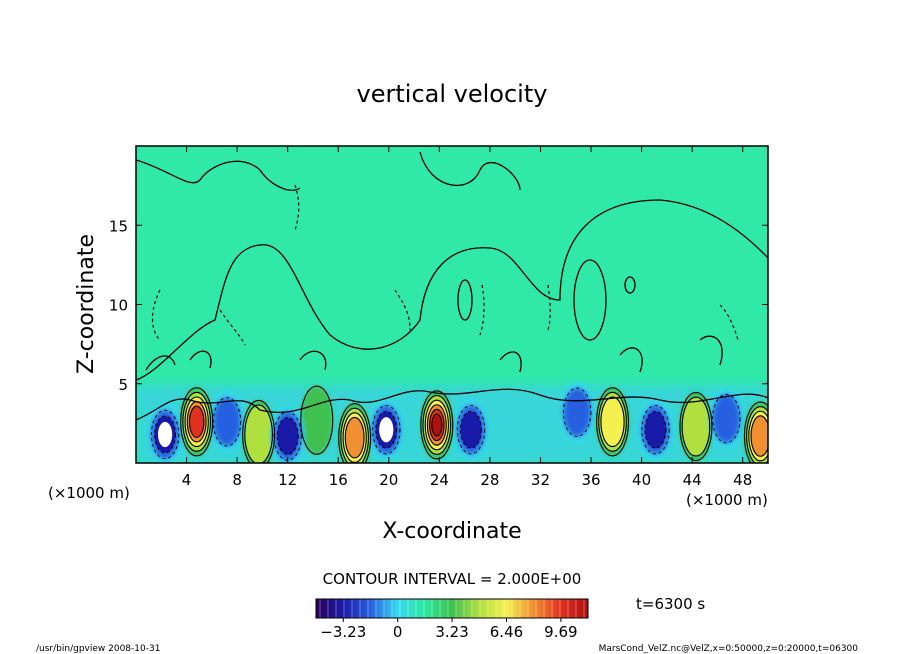 Image resolution: width=904 pixels, height=654 pixels. I want to click on colorbar-tick-label: 9.69, so click(560, 632).